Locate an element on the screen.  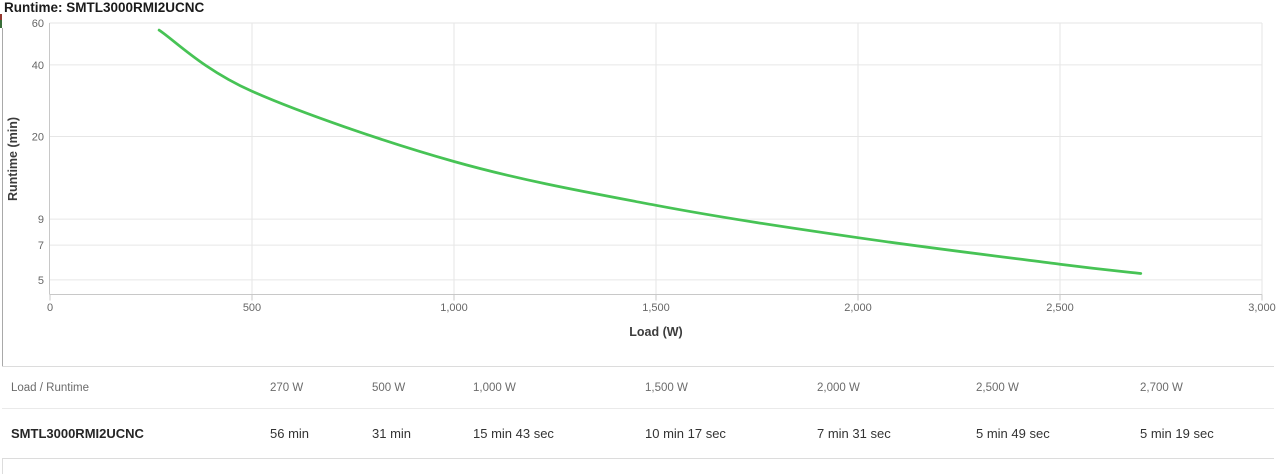
x-tick-label-2500: 2,500 is located at coordinates (1060, 308).